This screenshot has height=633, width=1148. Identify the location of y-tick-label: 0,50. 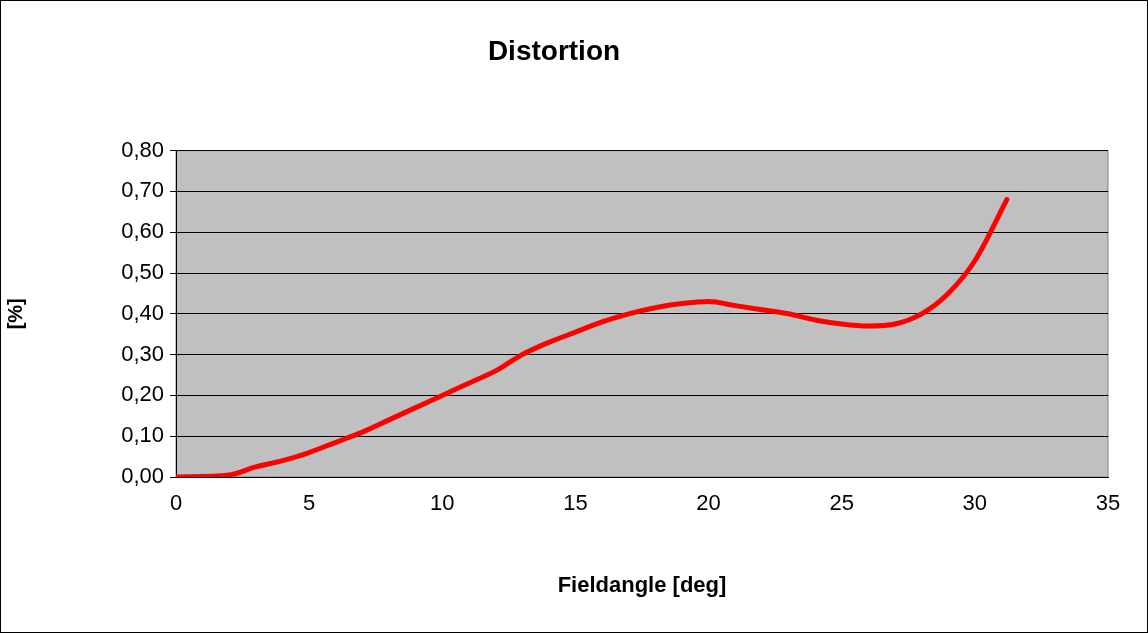
(142, 272).